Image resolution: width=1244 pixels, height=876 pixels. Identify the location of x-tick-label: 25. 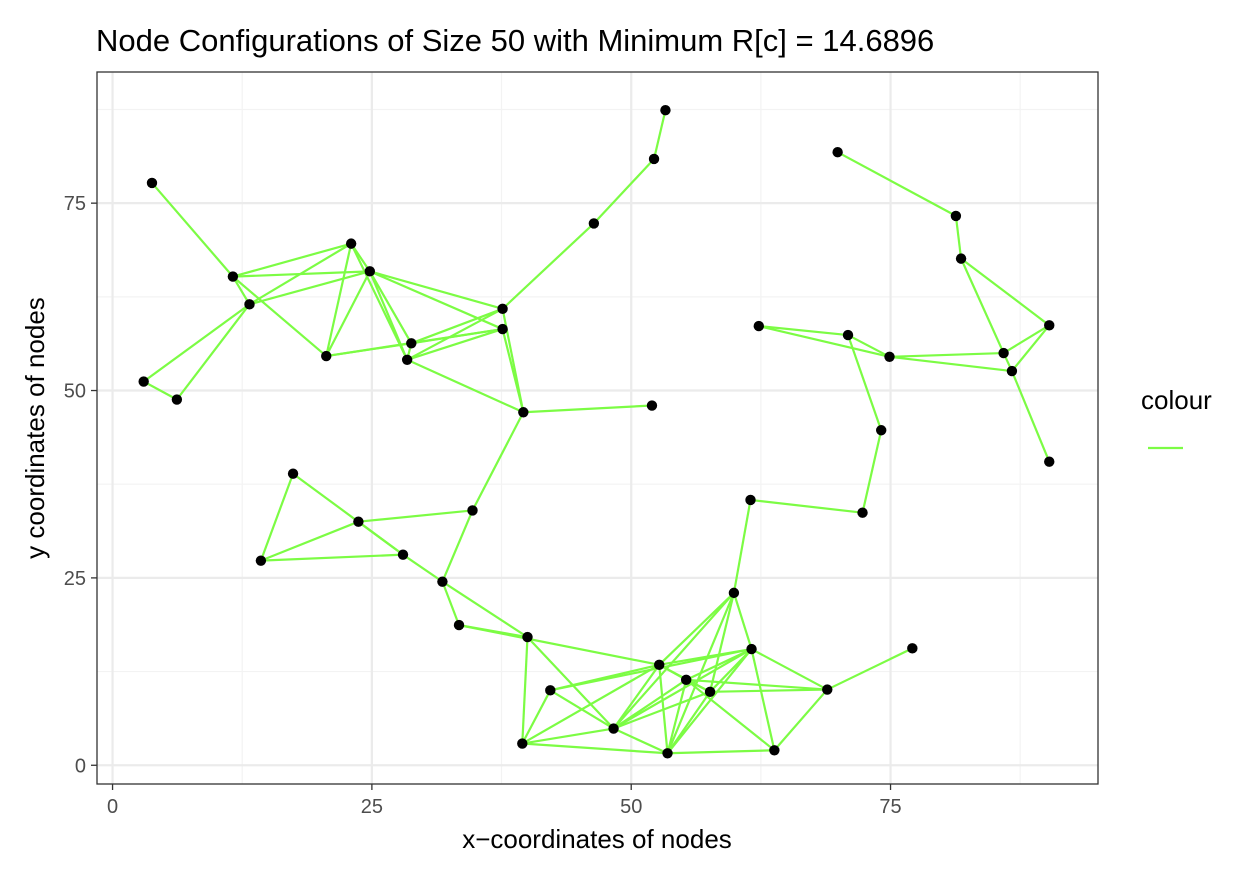
(372, 807).